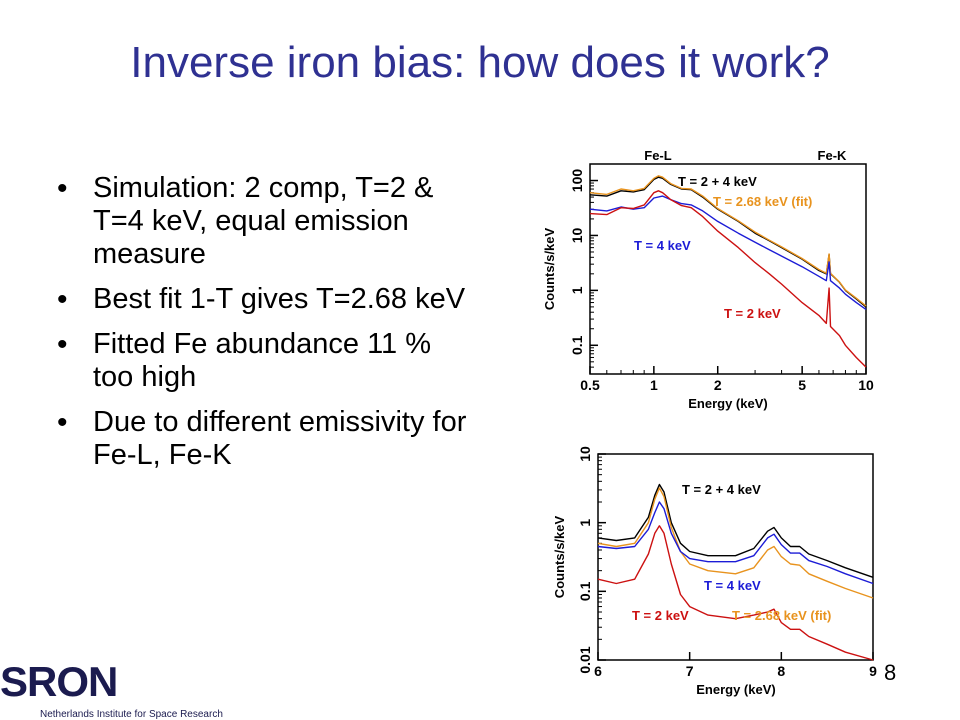 The image size is (960, 720). What do you see at coordinates (577, 181) in the screenshot?
I see `y-tick-label: 100` at bounding box center [577, 181].